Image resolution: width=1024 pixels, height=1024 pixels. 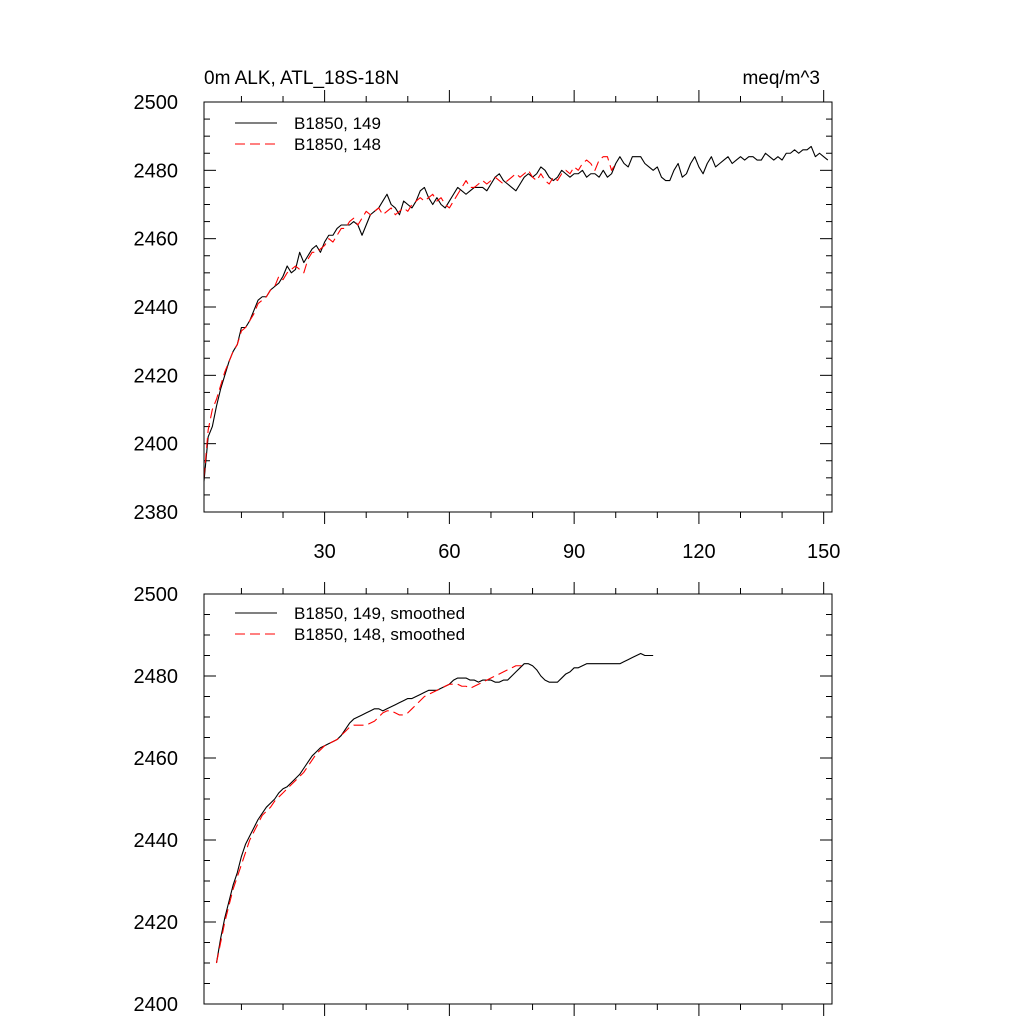 I want to click on legend-label-149-smoothed: B1850, 149, smoothed, so click(x=379, y=613).